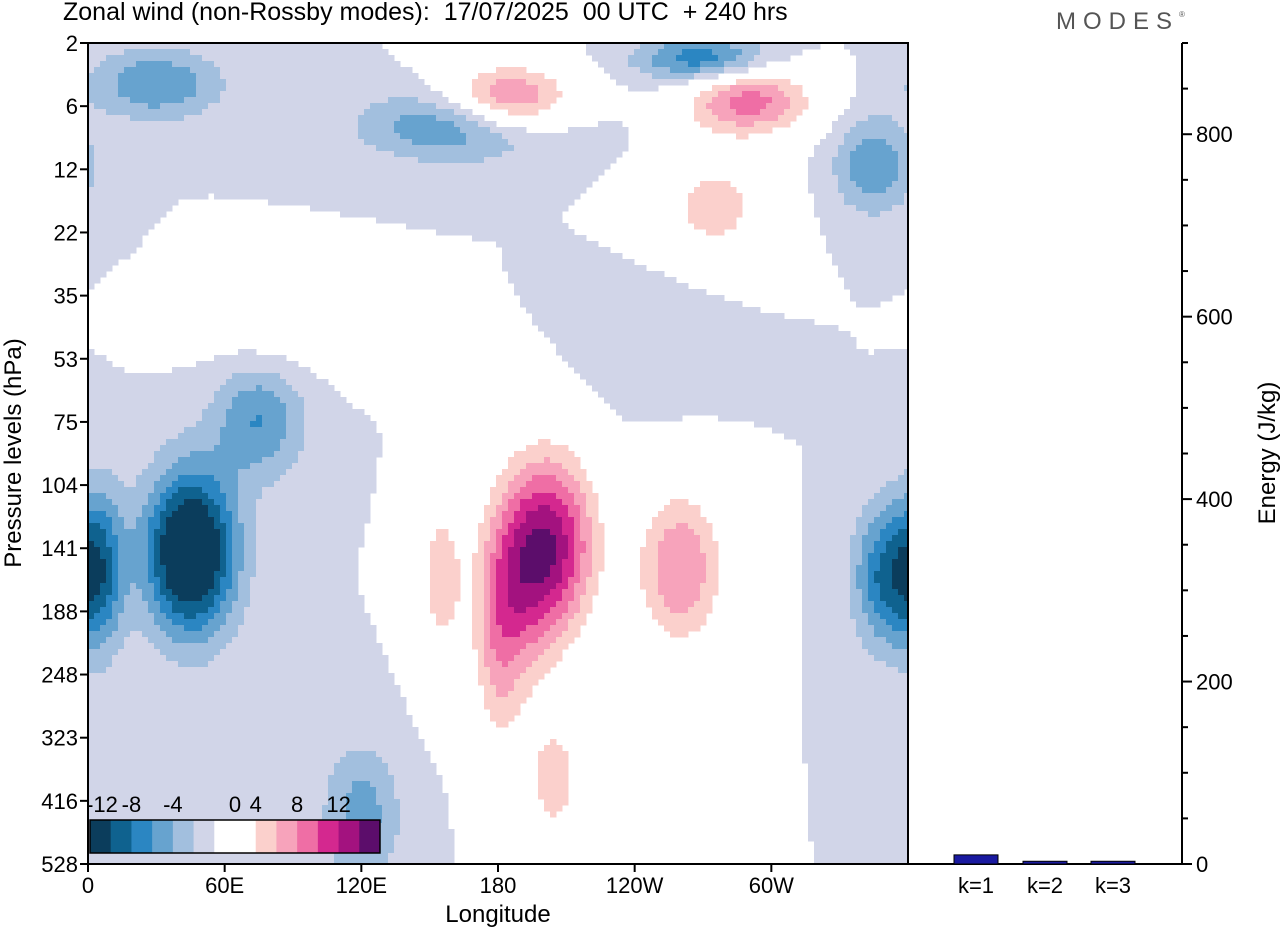 Image resolution: width=1280 pixels, height=930 pixels. I want to click on y-tick-label: 323, so click(59, 738).